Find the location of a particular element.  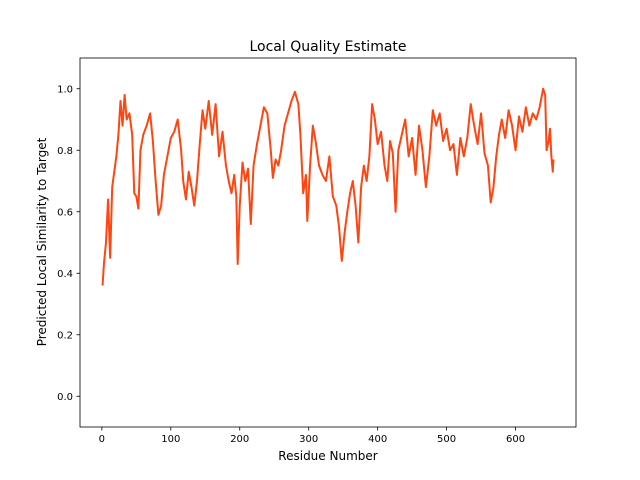

y-tick-label: 0.8 is located at coordinates (65, 151).